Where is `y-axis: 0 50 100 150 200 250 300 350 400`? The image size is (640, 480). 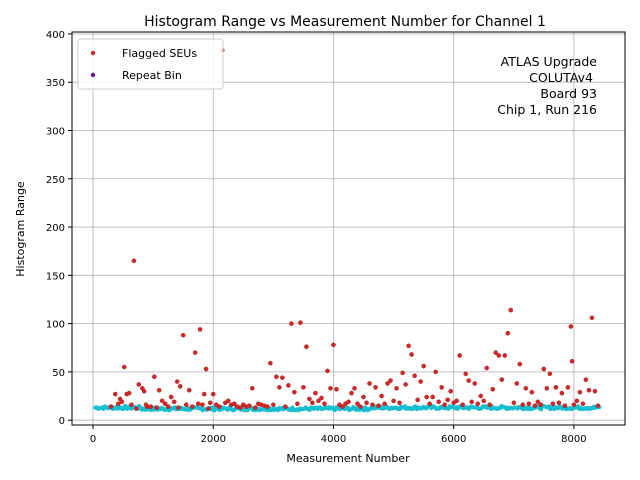 y-axis: 0 50 100 150 200 250 300 350 400 is located at coordinates (59, 228).